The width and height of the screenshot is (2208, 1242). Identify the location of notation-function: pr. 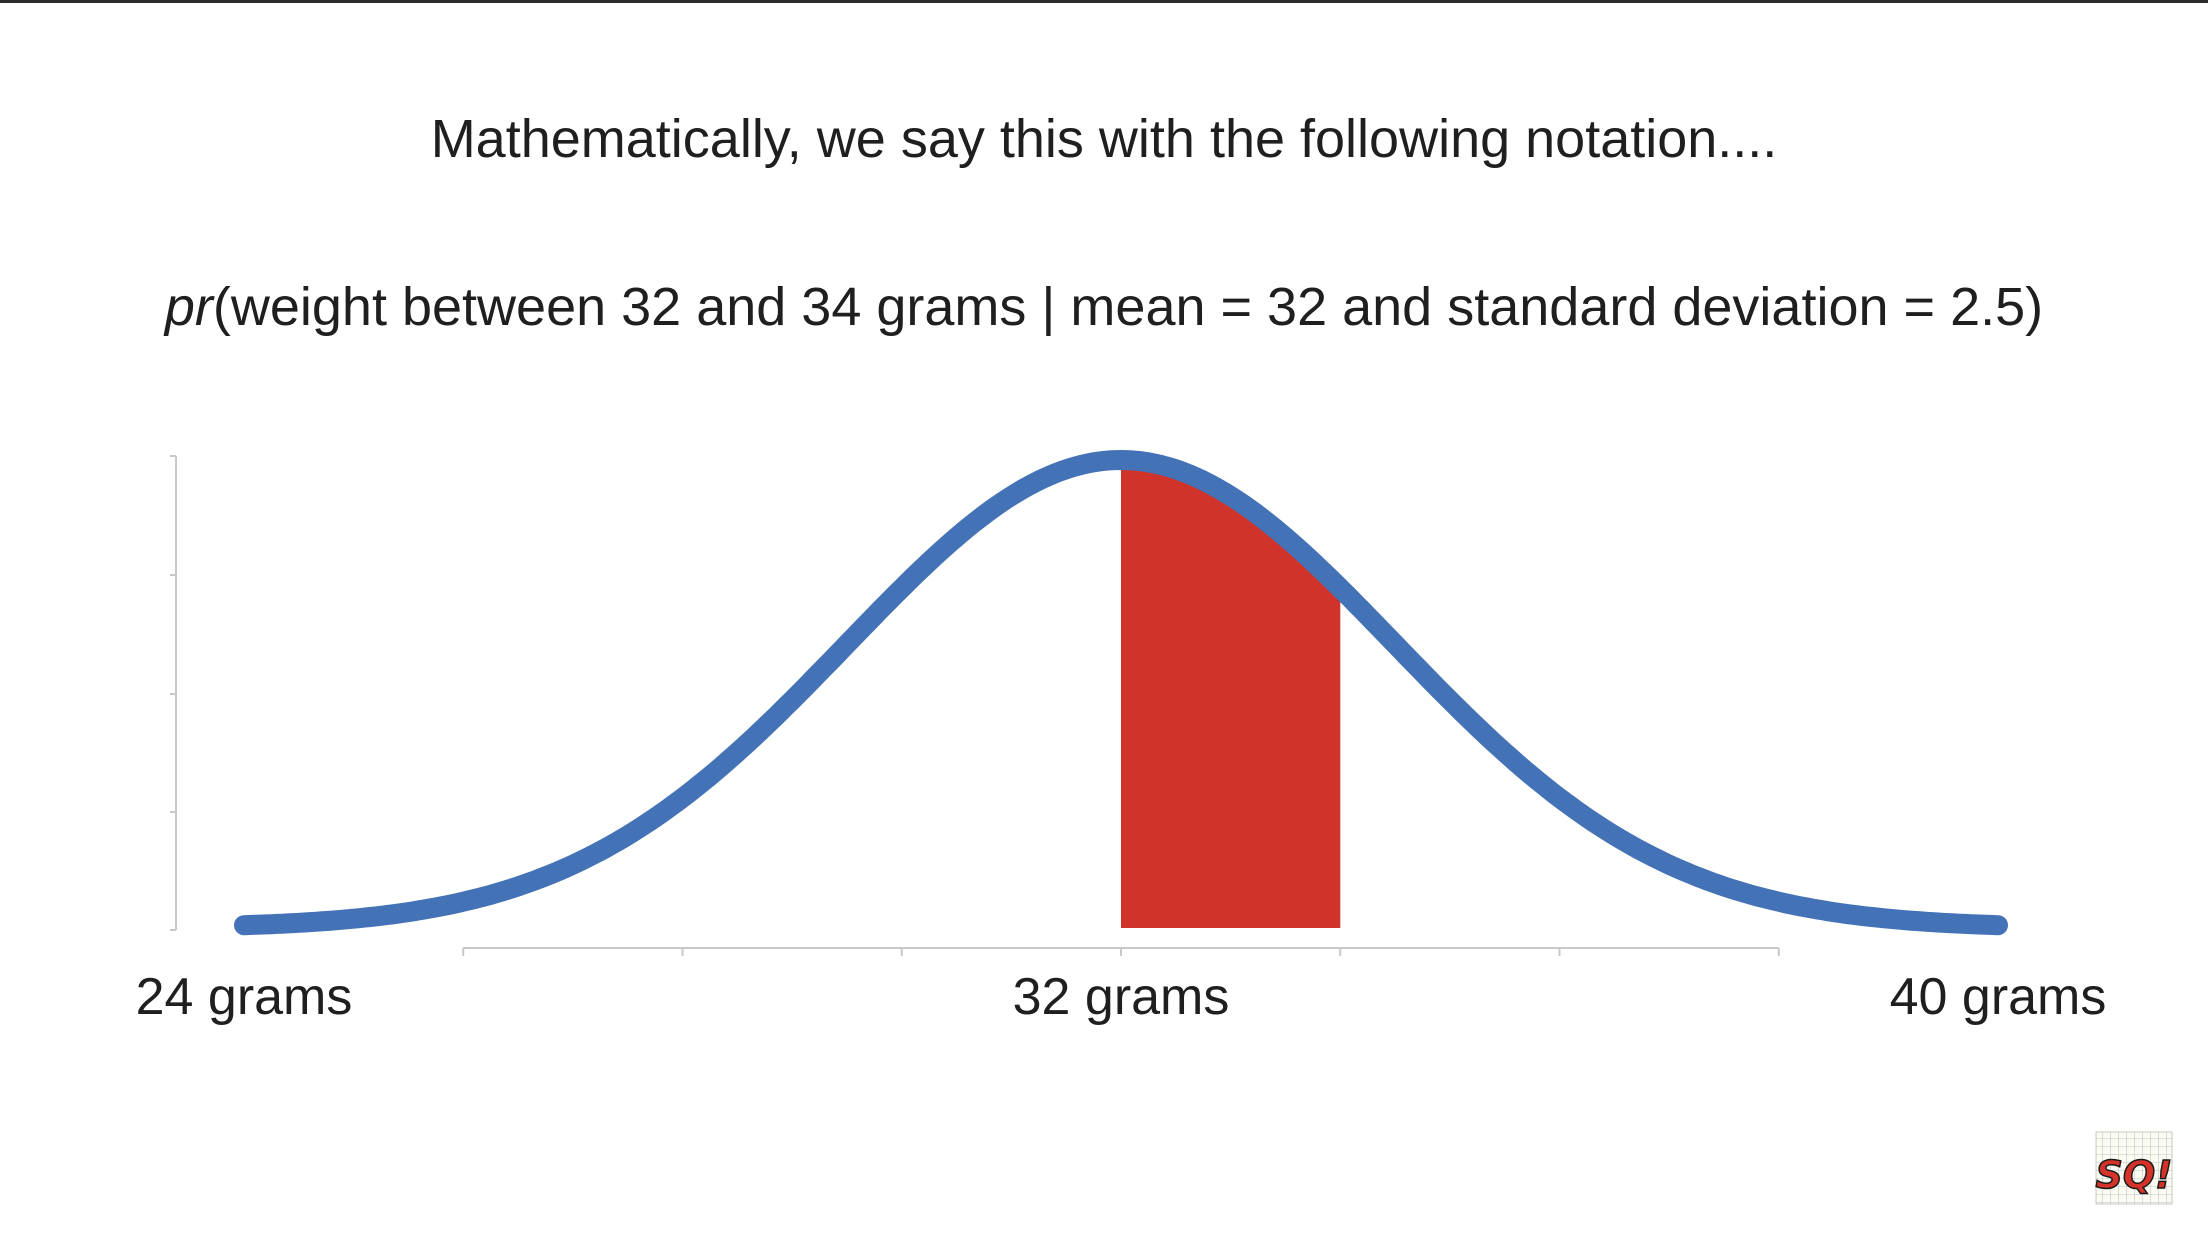
(188, 307).